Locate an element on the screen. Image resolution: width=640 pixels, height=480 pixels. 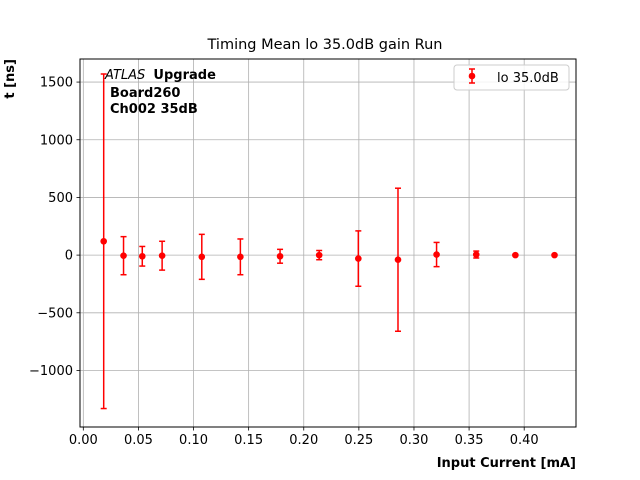
annotation-channel: Ch002 35dB is located at coordinates (154, 109).